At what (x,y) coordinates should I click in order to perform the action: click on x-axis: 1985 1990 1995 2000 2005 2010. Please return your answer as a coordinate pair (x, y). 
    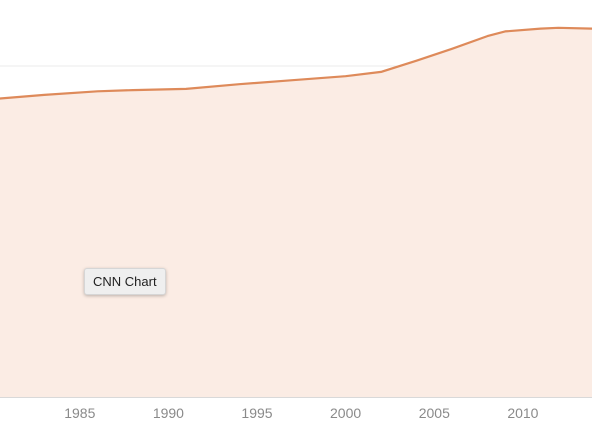
    Looking at the image, I should click on (296, 409).